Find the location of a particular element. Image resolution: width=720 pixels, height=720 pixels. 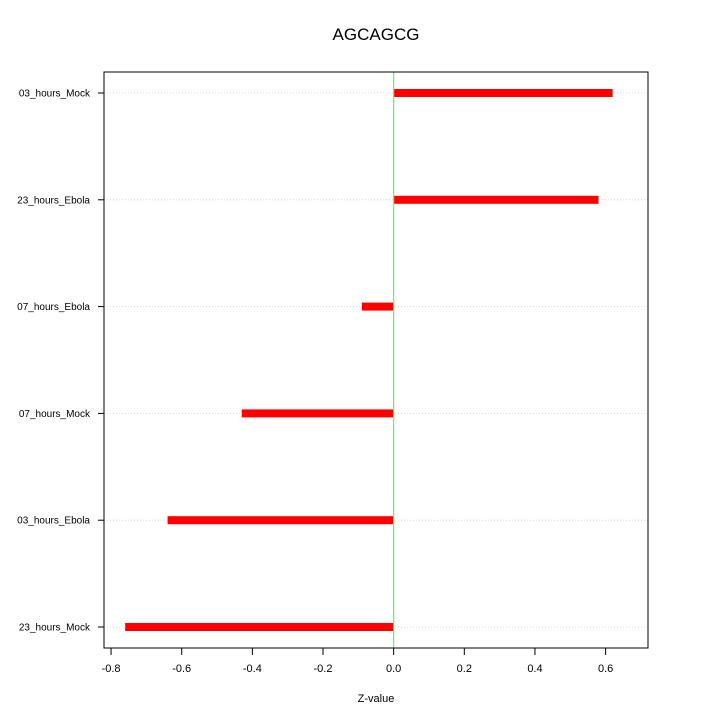

category-label: 23_hours_Ebola is located at coordinates (53, 200).